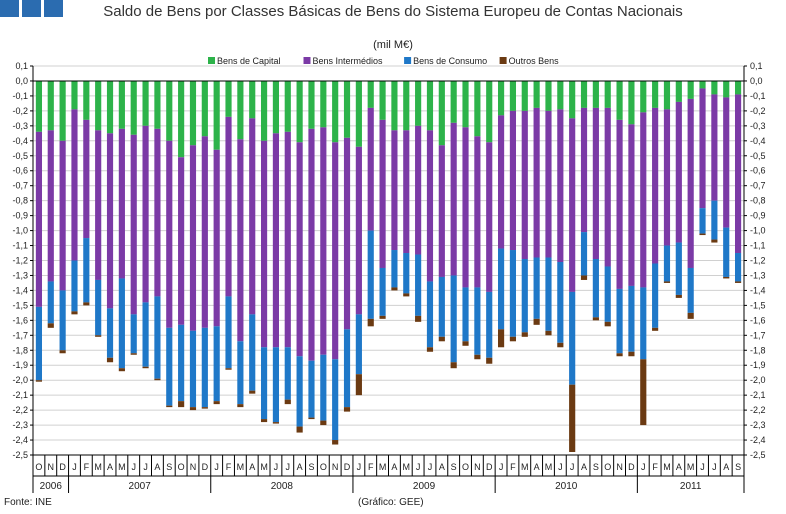 Image resolution: width=786 pixels, height=514 pixels. What do you see at coordinates (758, 126) in the screenshot?
I see `y-tick-label-right: -0,3` at bounding box center [758, 126].